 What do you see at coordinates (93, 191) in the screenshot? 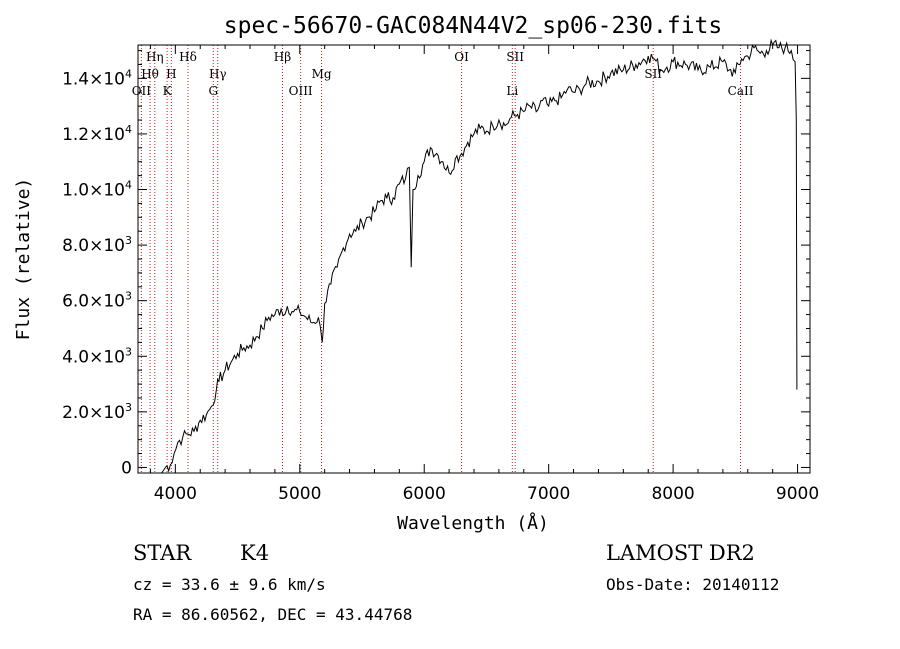
I see `y-tick-mantissa: 1.0×10` at bounding box center [93, 191].